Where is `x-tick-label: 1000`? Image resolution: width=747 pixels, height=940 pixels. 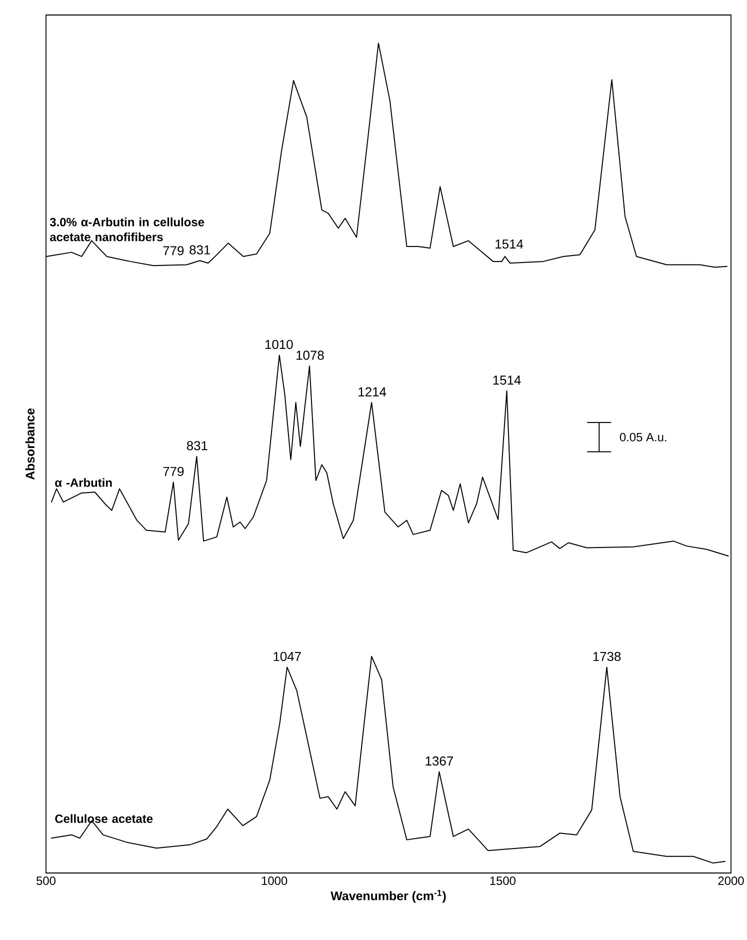 x-tick-label: 1000 is located at coordinates (275, 880).